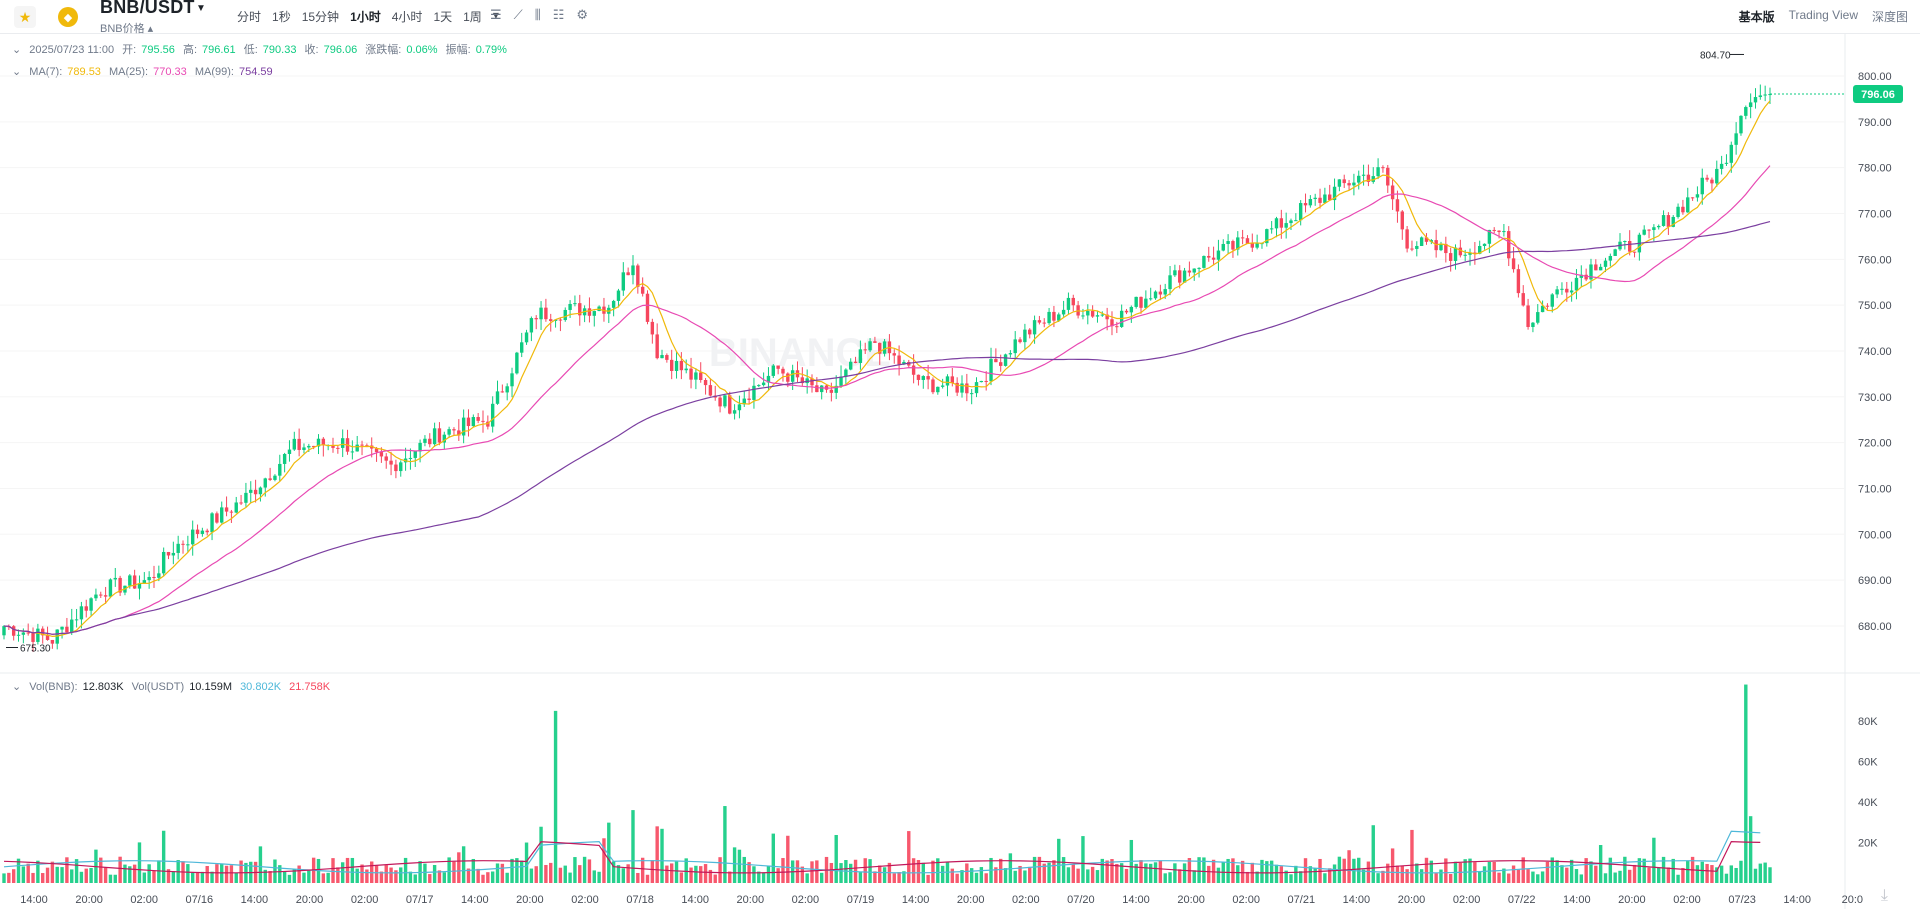 The width and height of the screenshot is (1920, 909). What do you see at coordinates (147, 8) in the screenshot?
I see `trading-pair: BNB/USDT` at bounding box center [147, 8].